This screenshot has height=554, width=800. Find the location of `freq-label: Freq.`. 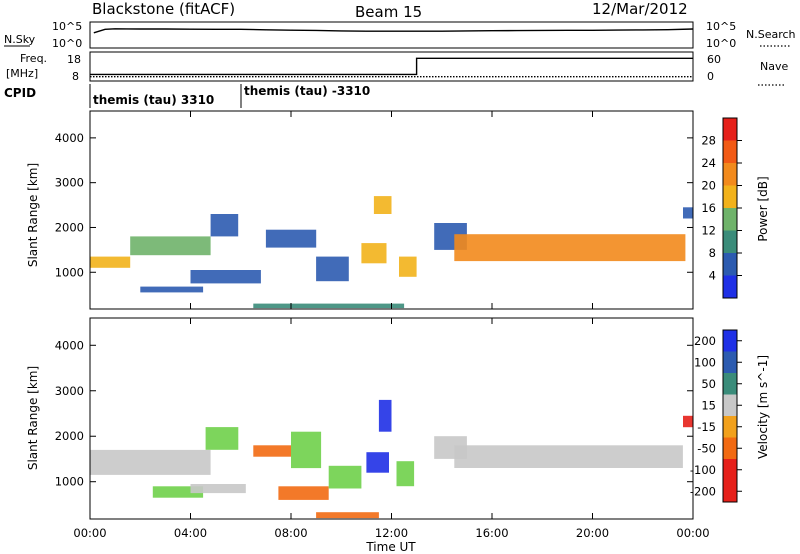

freq-label: Freq. is located at coordinates (33, 58).